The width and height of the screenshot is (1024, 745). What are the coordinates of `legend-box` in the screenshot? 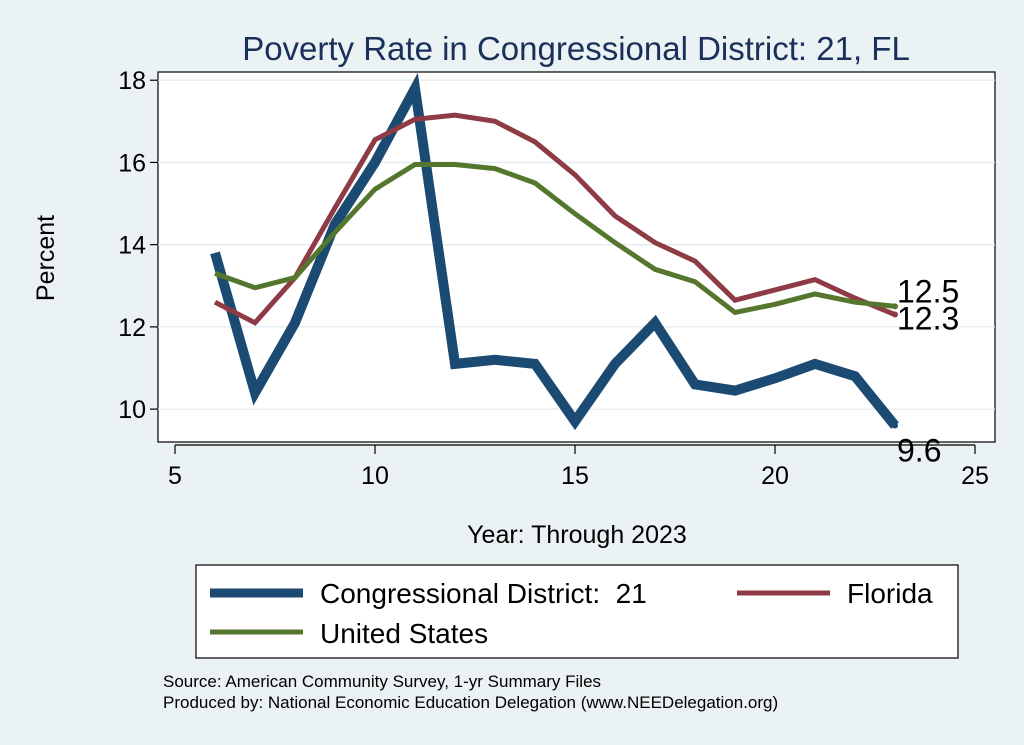 It's located at (577, 611).